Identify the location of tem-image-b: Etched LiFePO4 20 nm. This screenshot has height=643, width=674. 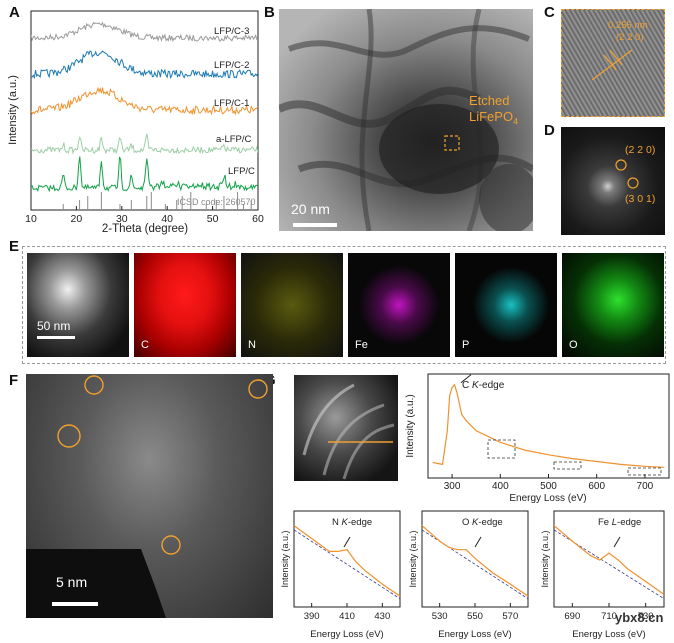
(406, 120).